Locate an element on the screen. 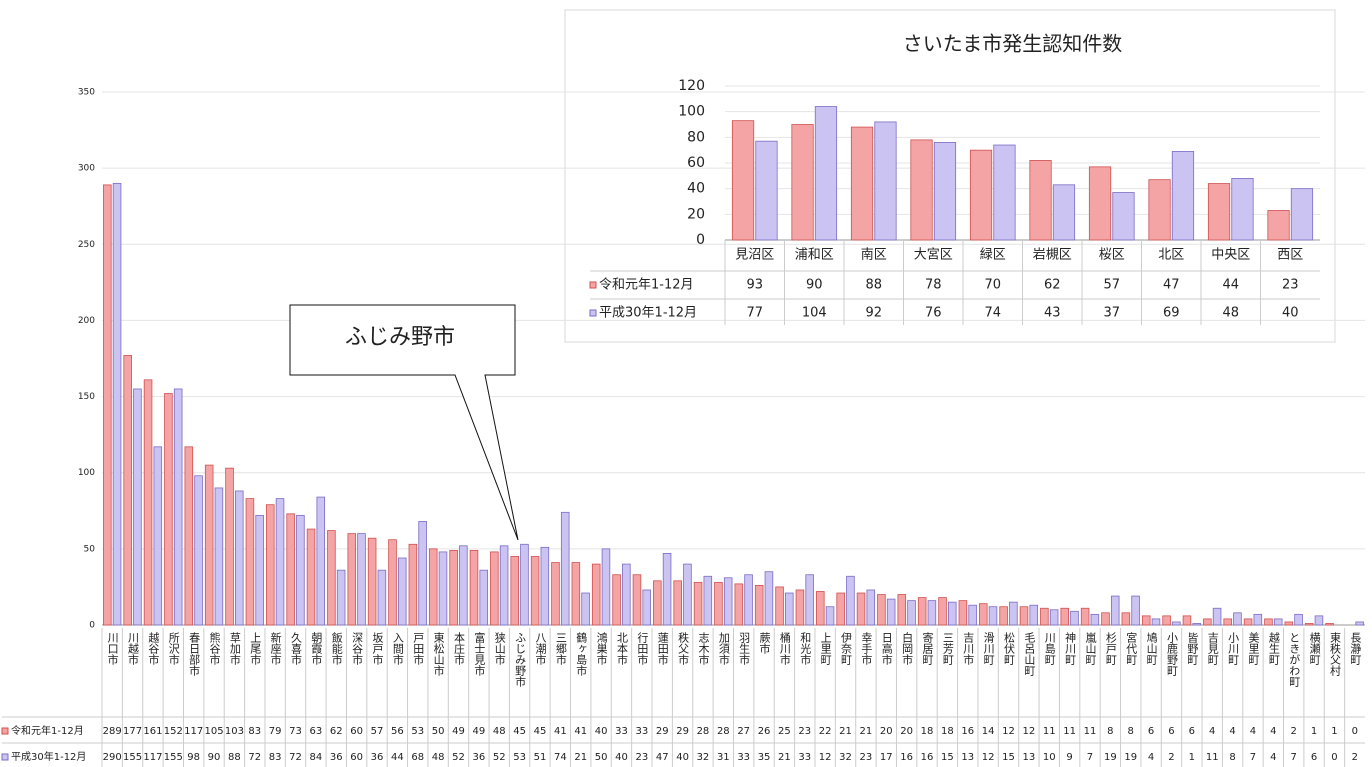 The image size is (1372, 767). x-tick-label: 神川町 is located at coordinates (1070, 648).